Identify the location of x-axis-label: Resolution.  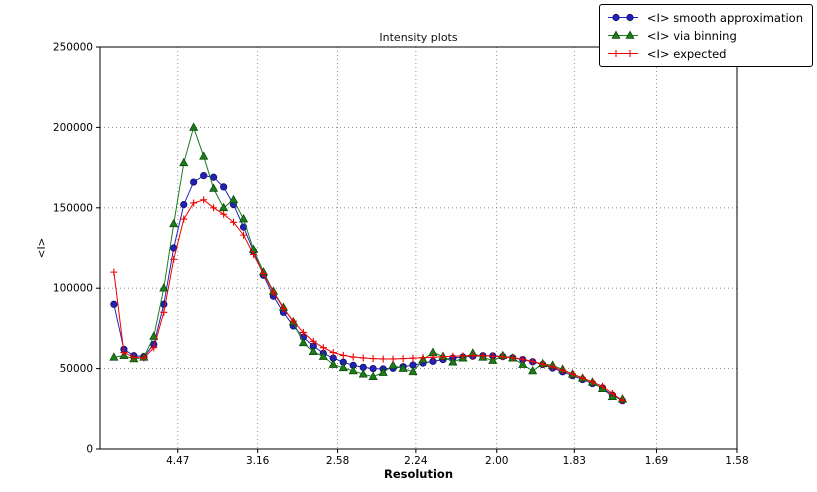
(418, 474).